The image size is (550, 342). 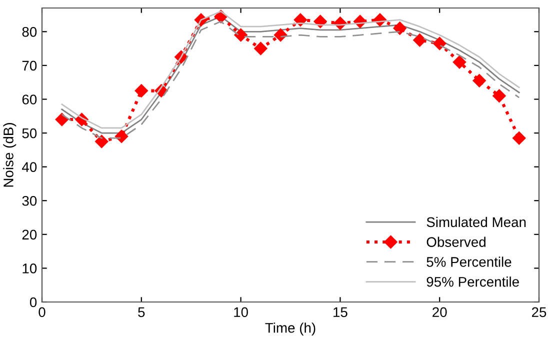 I want to click on y-tick-label: 0, so click(x=33, y=302).